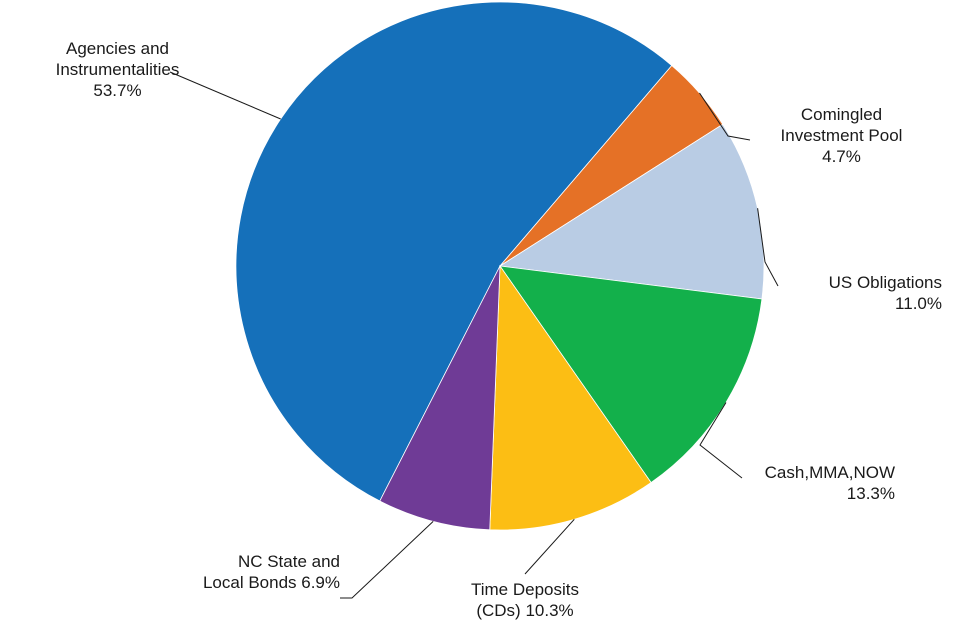 This screenshot has height=630, width=960. What do you see at coordinates (117, 69) in the screenshot?
I see `label-agencies: Agencies and Instrumentalities 53.7%` at bounding box center [117, 69].